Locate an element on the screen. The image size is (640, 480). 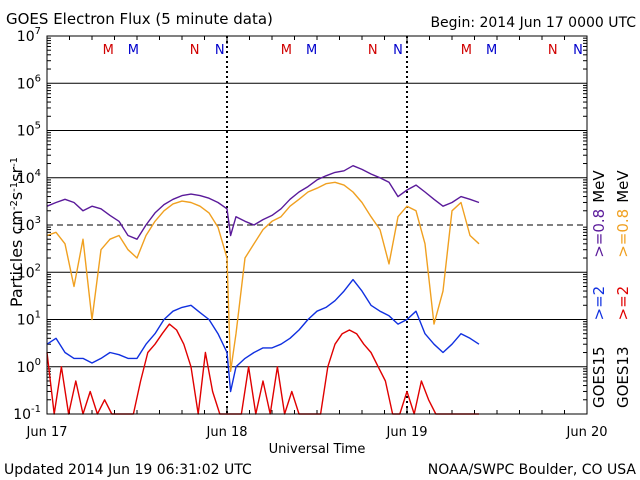
y-tick-label: 10² is located at coordinates (29, 271).